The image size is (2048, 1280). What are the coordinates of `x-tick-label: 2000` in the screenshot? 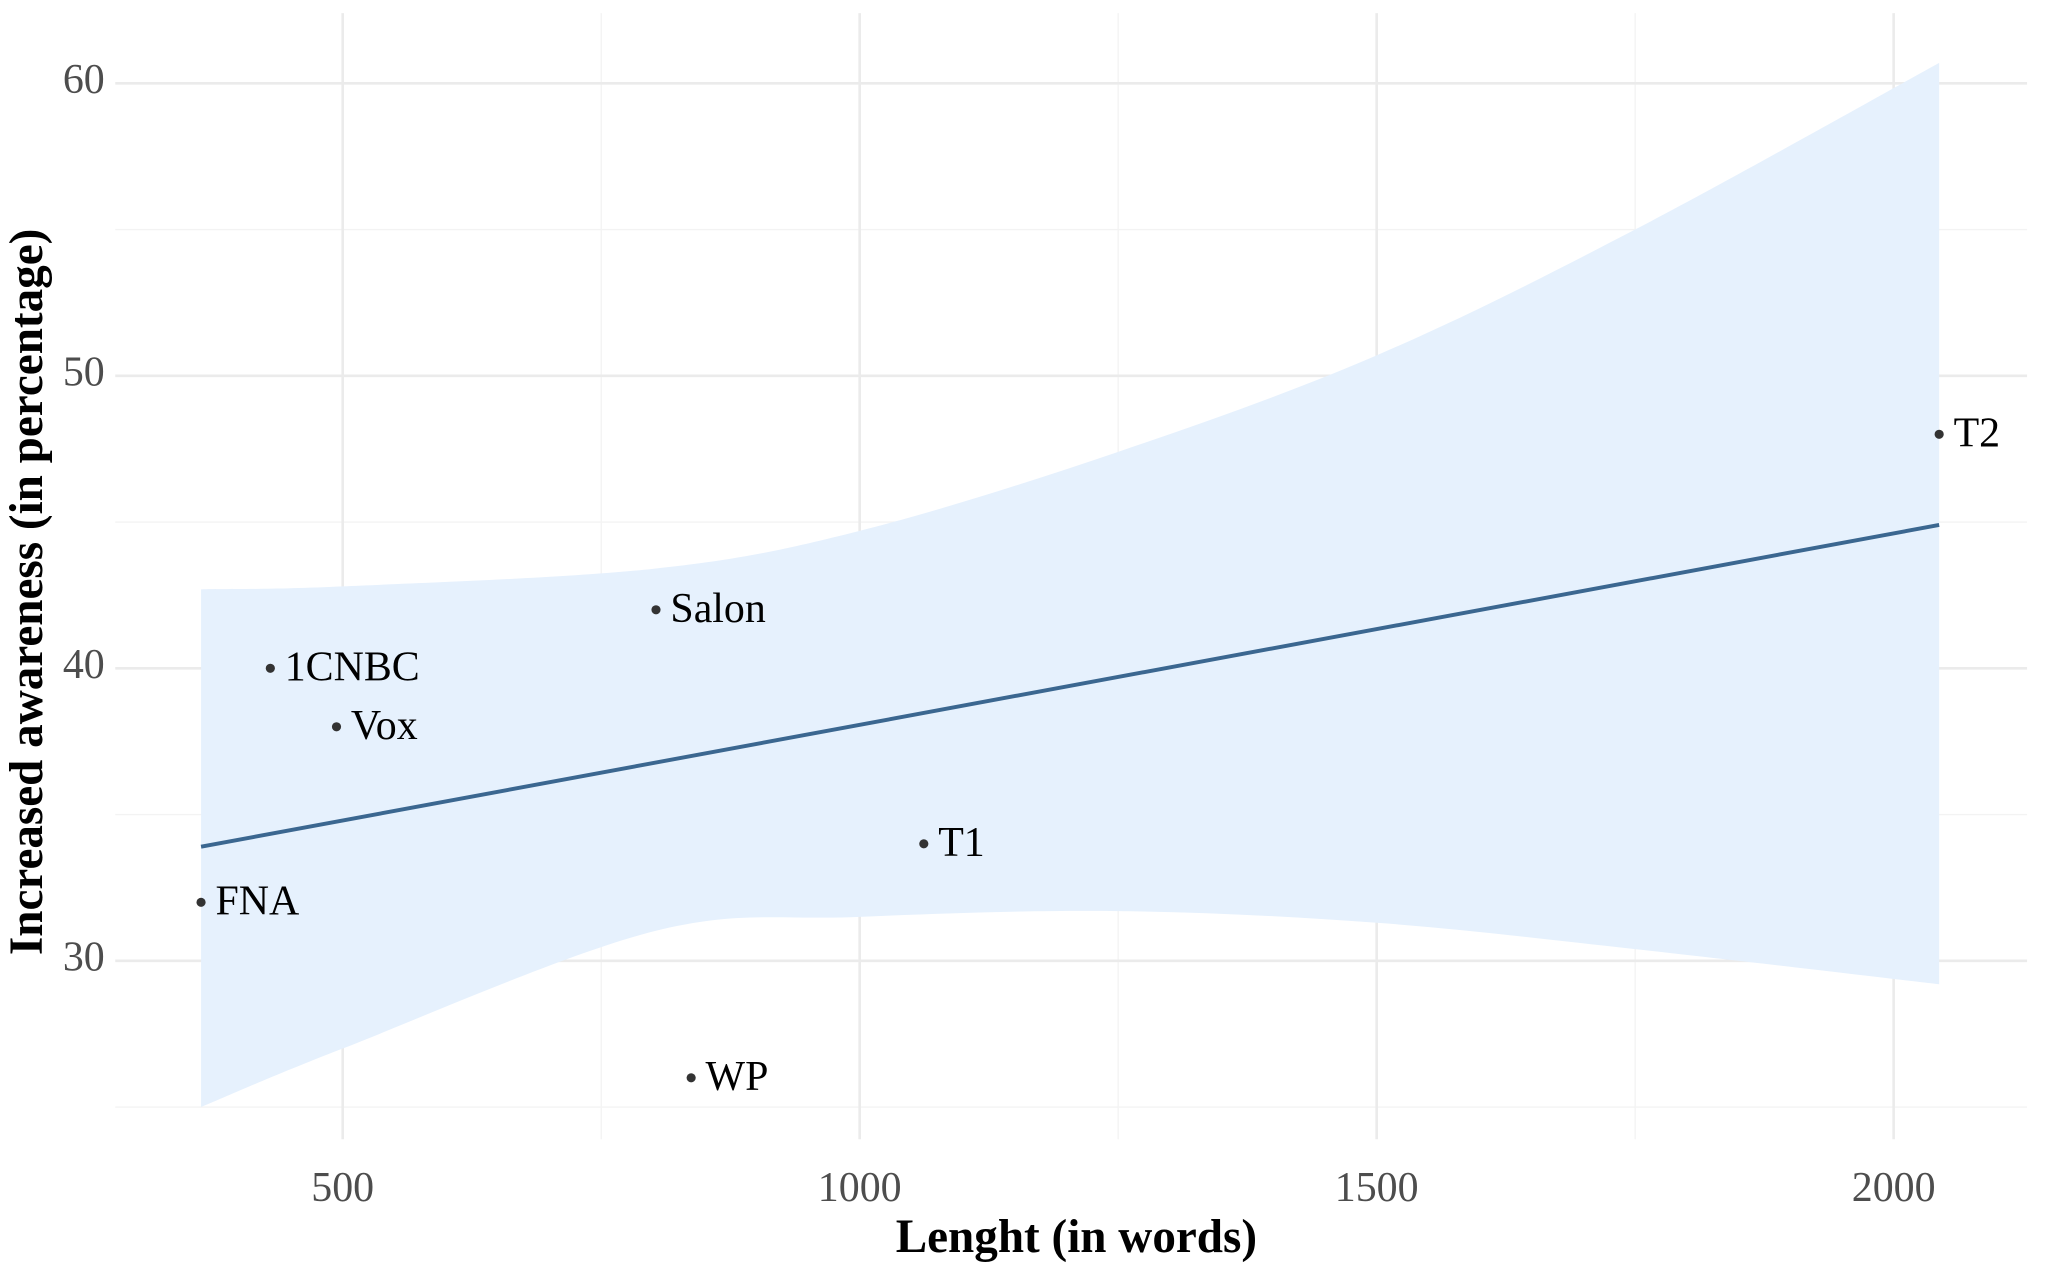 It's located at (1894, 1188).